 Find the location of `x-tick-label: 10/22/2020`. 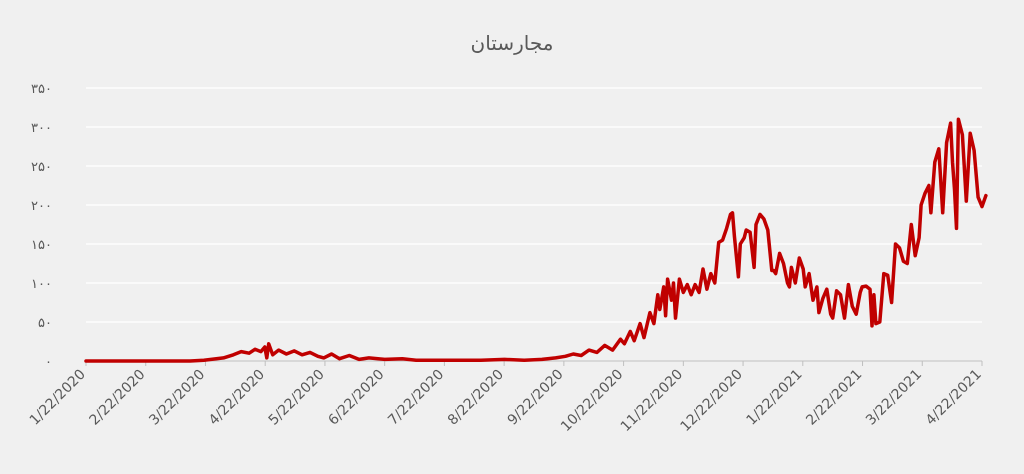

x-tick-label: 10/22/2020 is located at coordinates (592, 401).